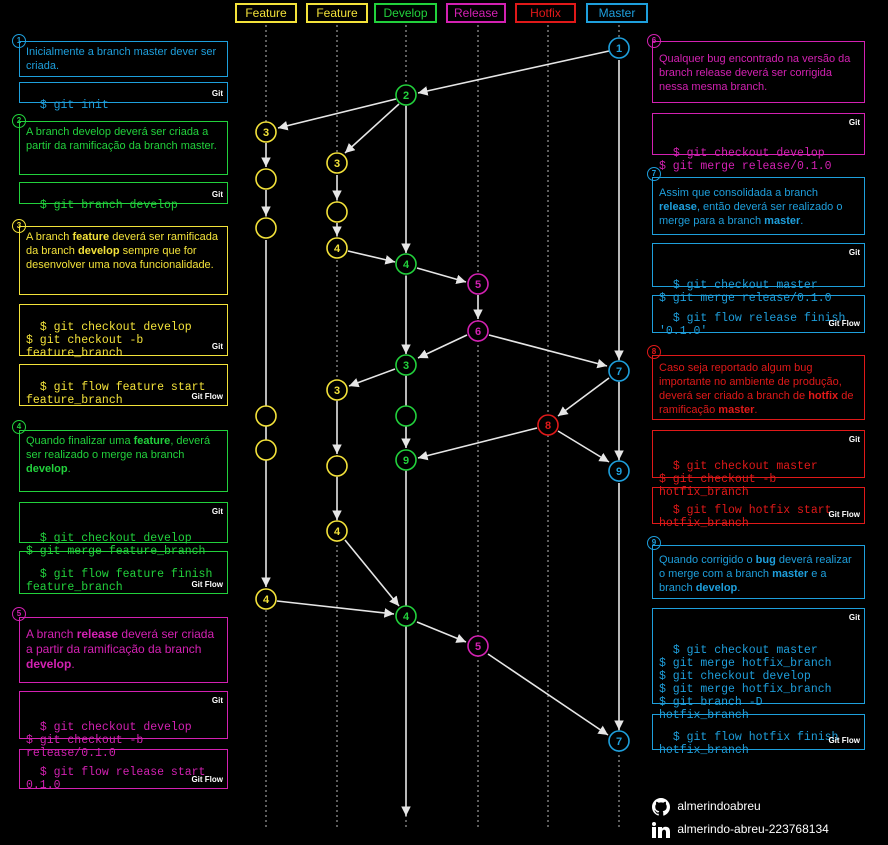 The height and width of the screenshot is (845, 888). I want to click on node-label: 6, so click(478, 332).